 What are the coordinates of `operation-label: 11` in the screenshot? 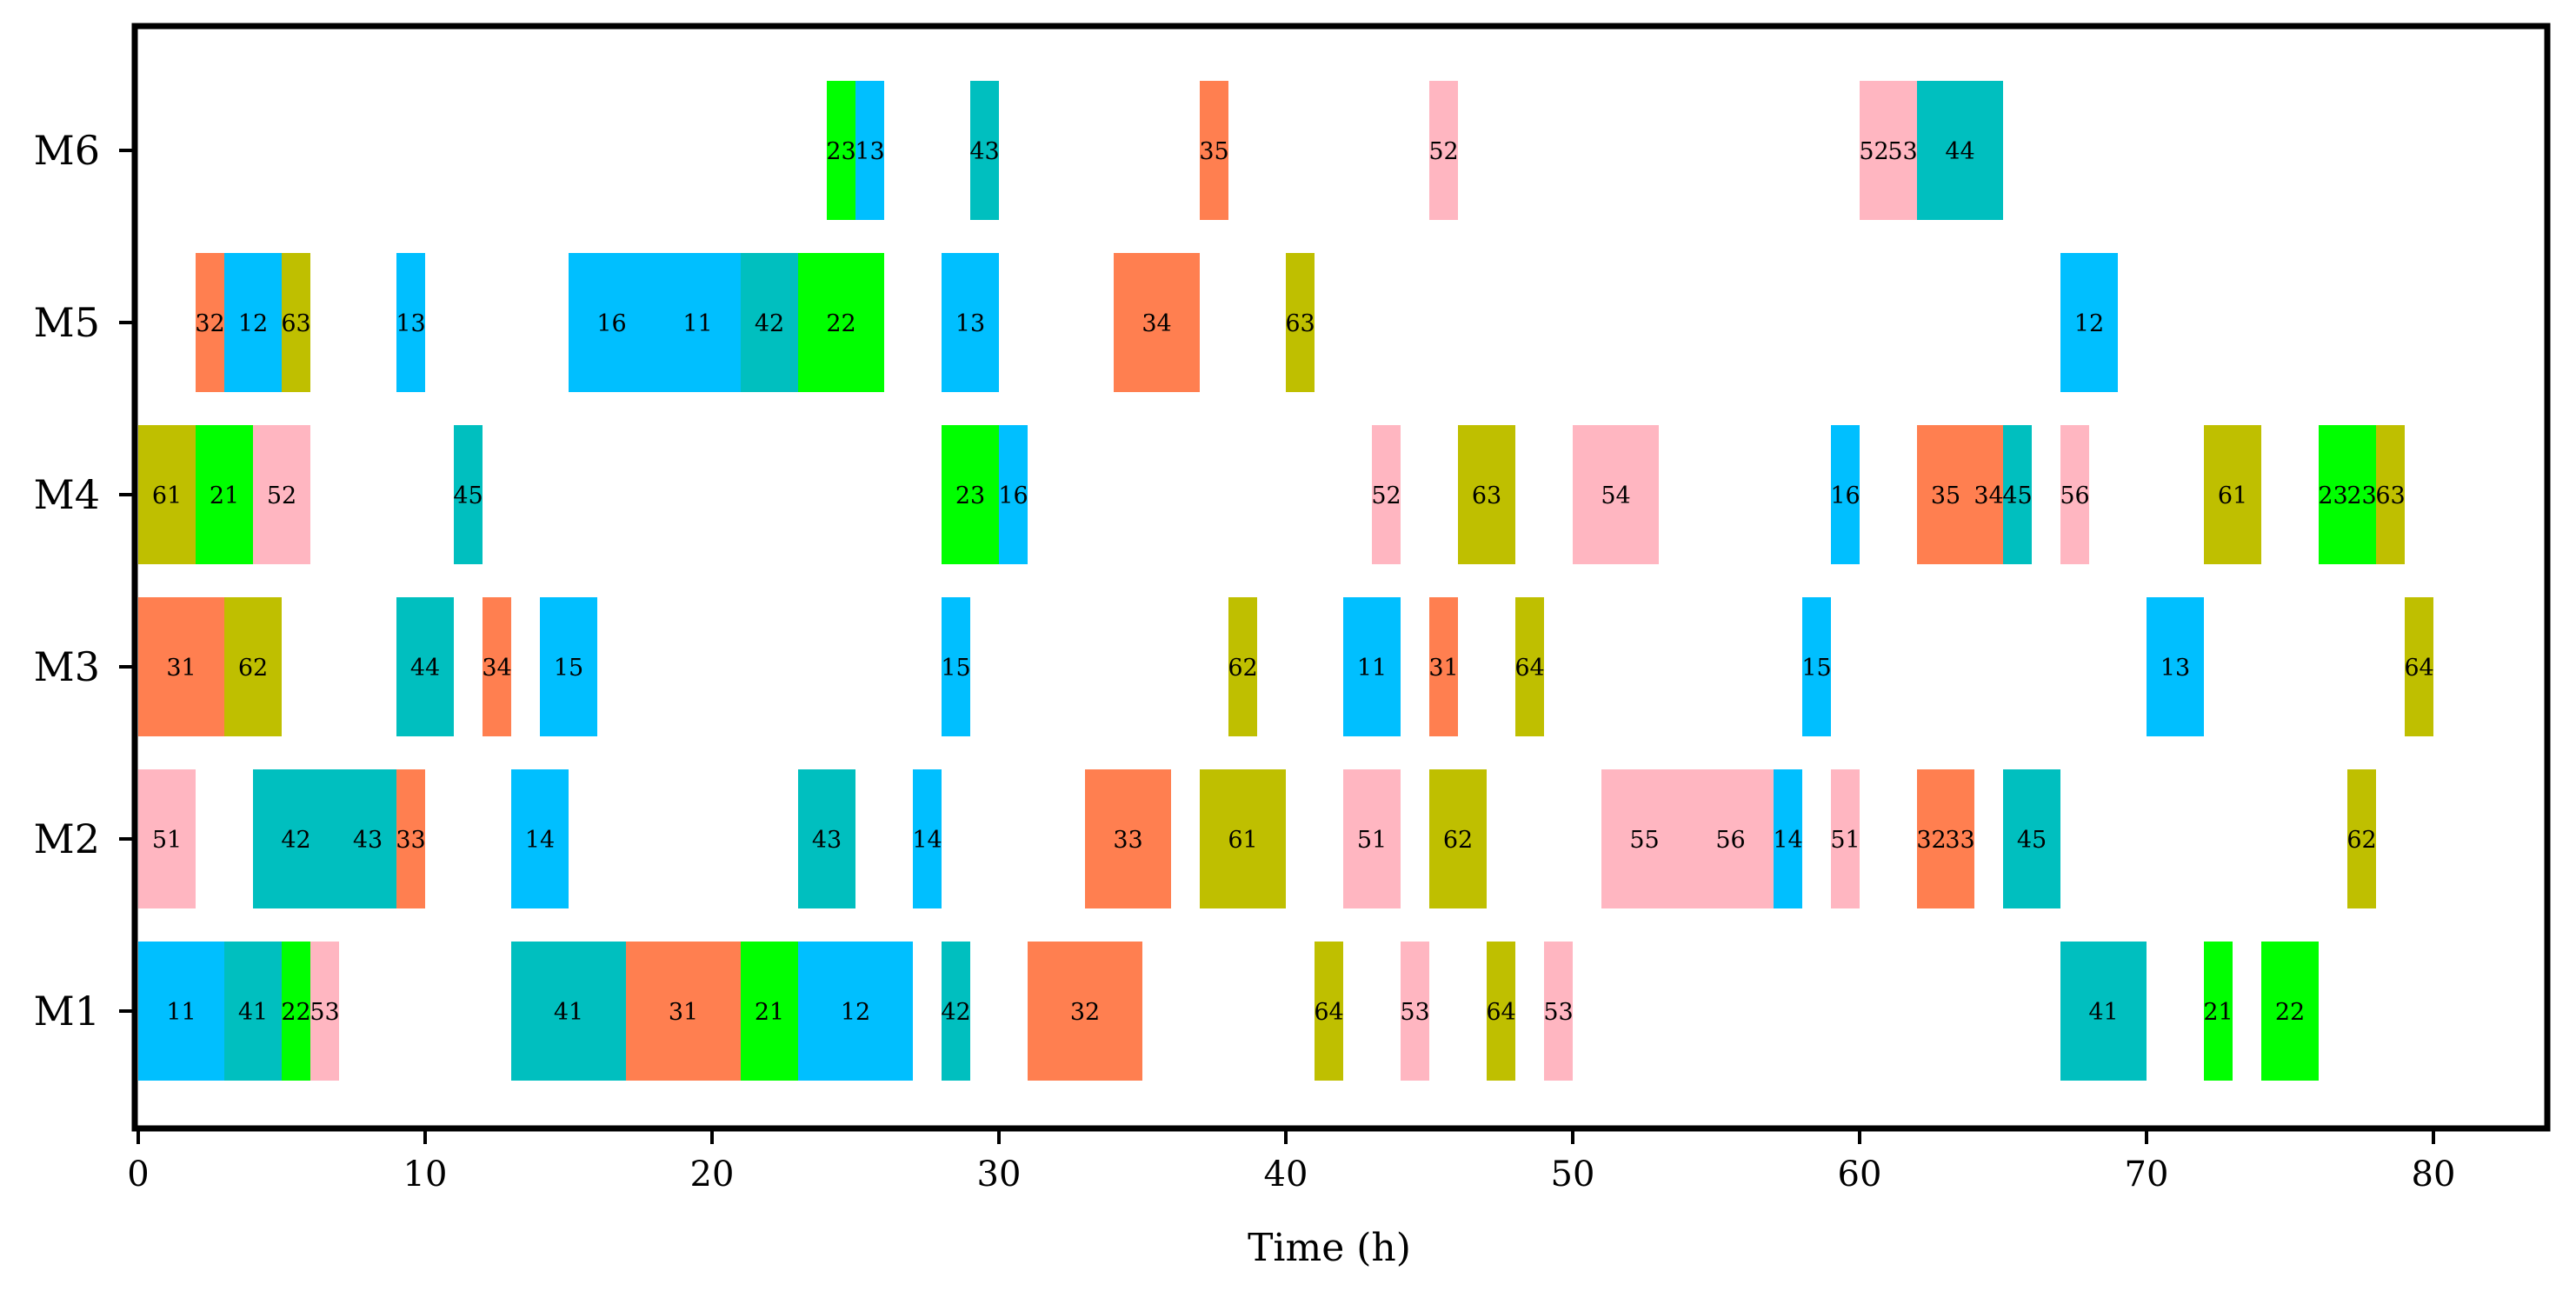 It's located at (1372, 668).